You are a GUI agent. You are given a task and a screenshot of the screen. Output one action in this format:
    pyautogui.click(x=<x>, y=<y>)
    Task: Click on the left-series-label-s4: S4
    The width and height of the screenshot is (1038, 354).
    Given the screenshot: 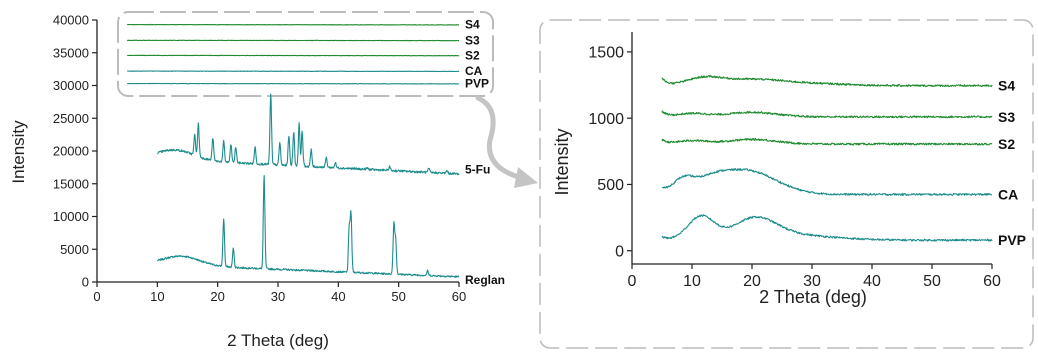 What is the action you would take?
    pyautogui.click(x=472, y=25)
    